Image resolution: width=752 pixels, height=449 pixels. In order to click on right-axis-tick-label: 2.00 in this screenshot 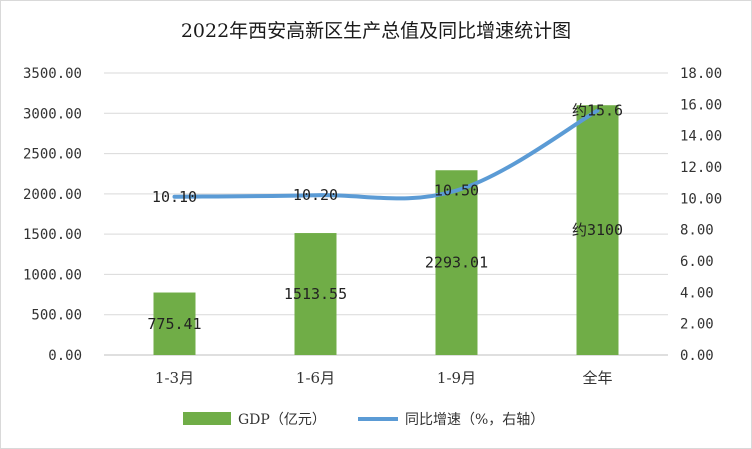, I will do `click(697, 325)`.